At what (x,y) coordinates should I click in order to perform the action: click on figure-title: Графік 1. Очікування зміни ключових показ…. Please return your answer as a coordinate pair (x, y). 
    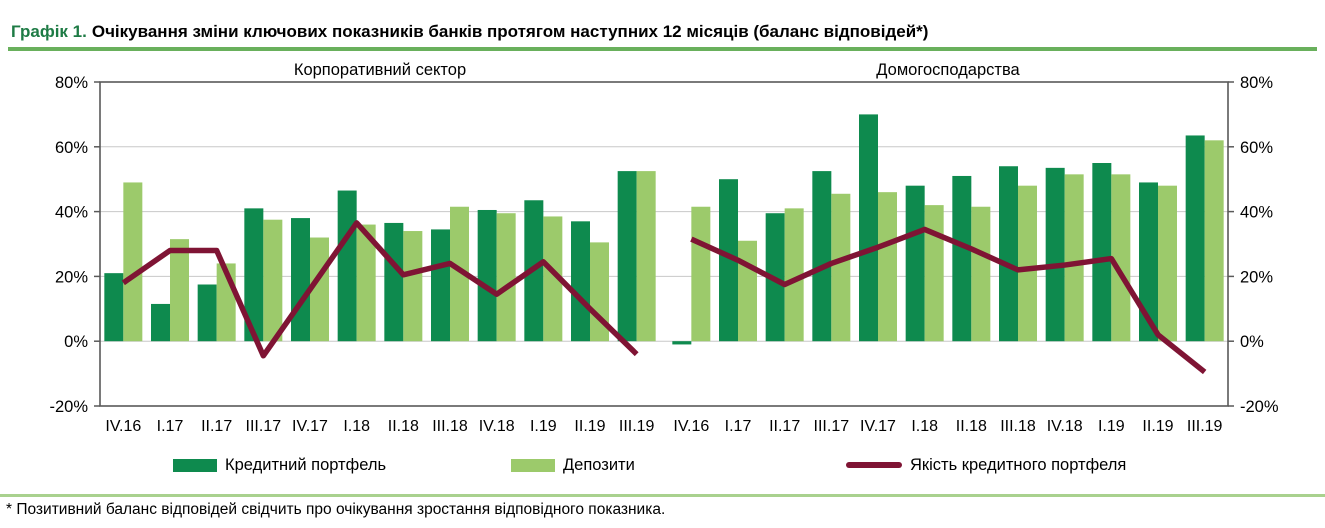
    Looking at the image, I should click on (469, 32).